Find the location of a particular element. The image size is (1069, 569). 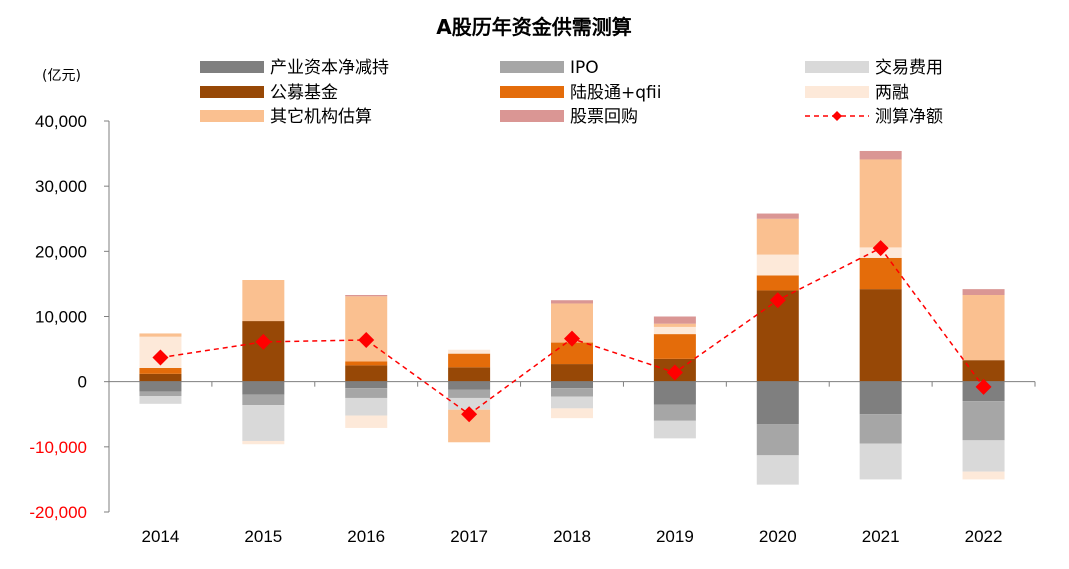

legend-label: 两融 is located at coordinates (892, 93).